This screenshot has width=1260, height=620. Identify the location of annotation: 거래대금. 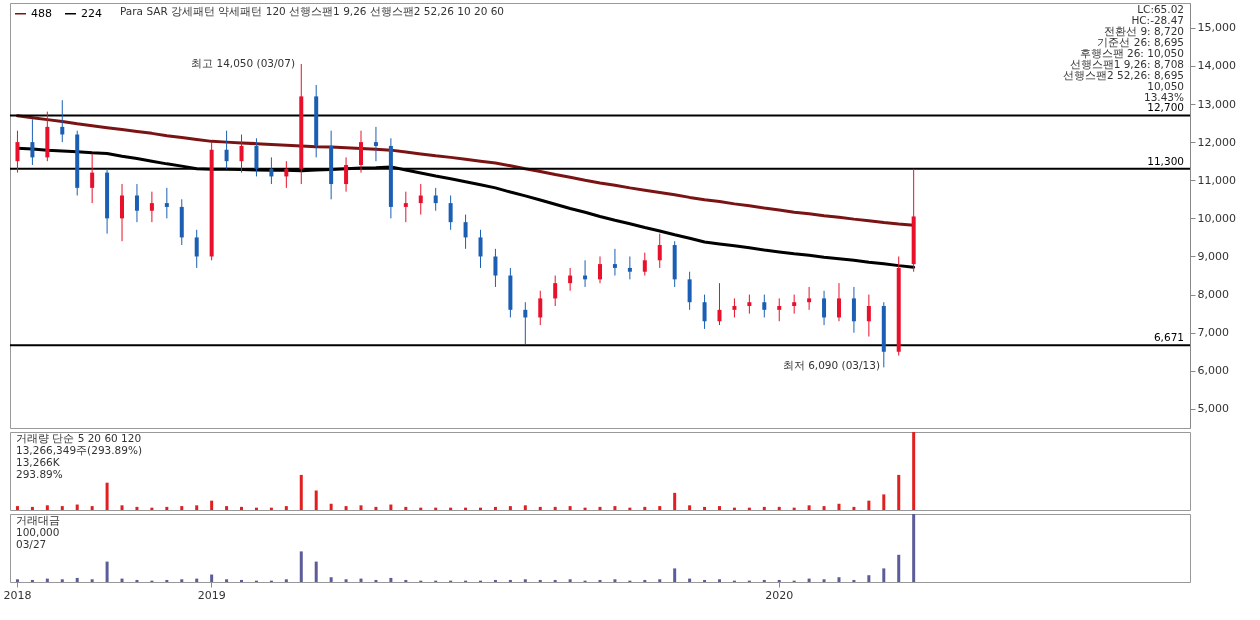
(38, 520).